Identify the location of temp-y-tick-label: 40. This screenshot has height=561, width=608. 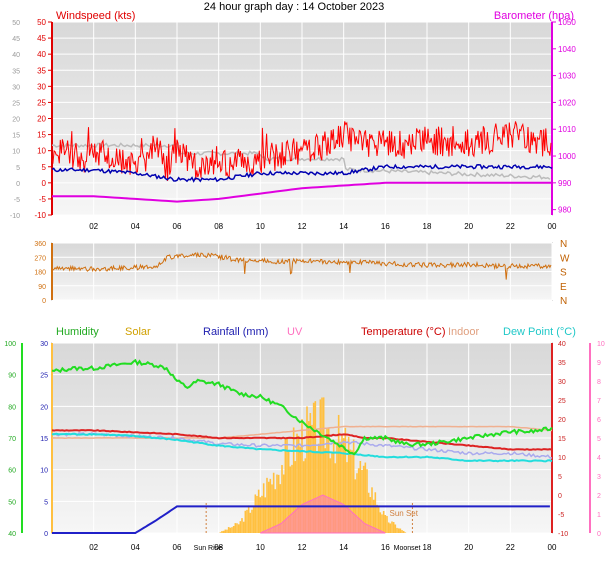
(562, 344).